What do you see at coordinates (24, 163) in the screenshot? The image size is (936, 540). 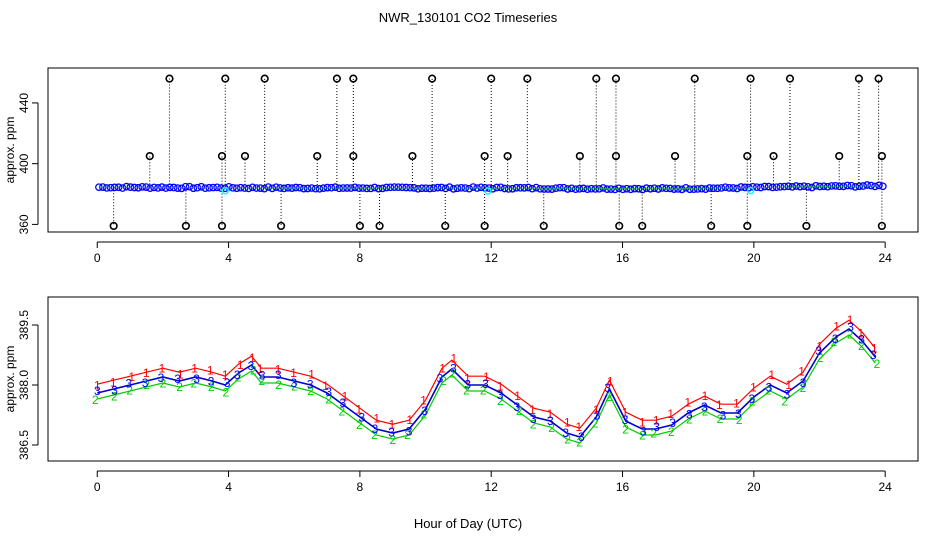 I see `y-tick-label: 400` at bounding box center [24, 163].